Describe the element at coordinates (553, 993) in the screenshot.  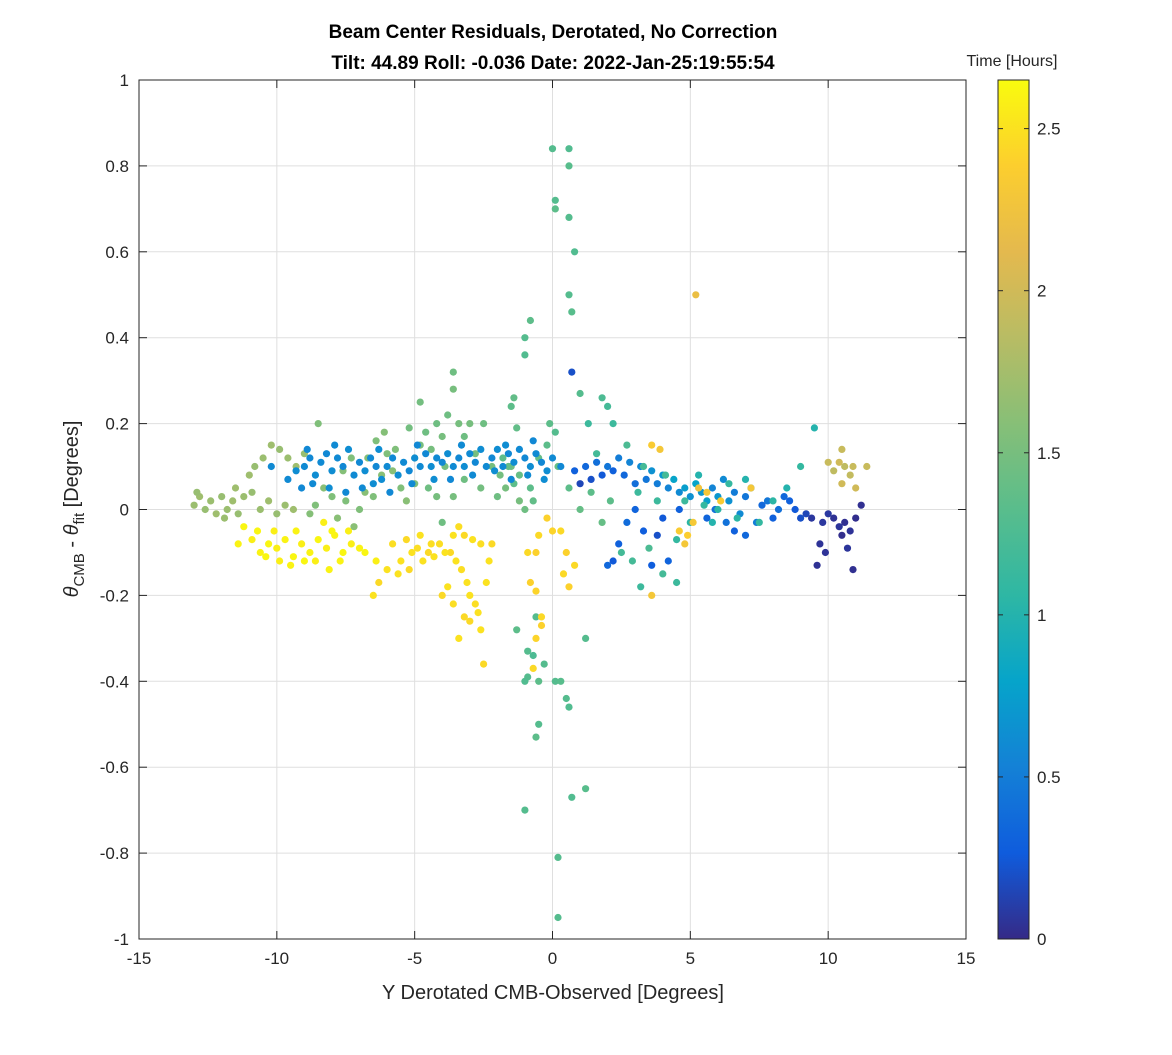
I see `x-axis-label: Y Derotated CMB-Observed [Degrees]` at that location.